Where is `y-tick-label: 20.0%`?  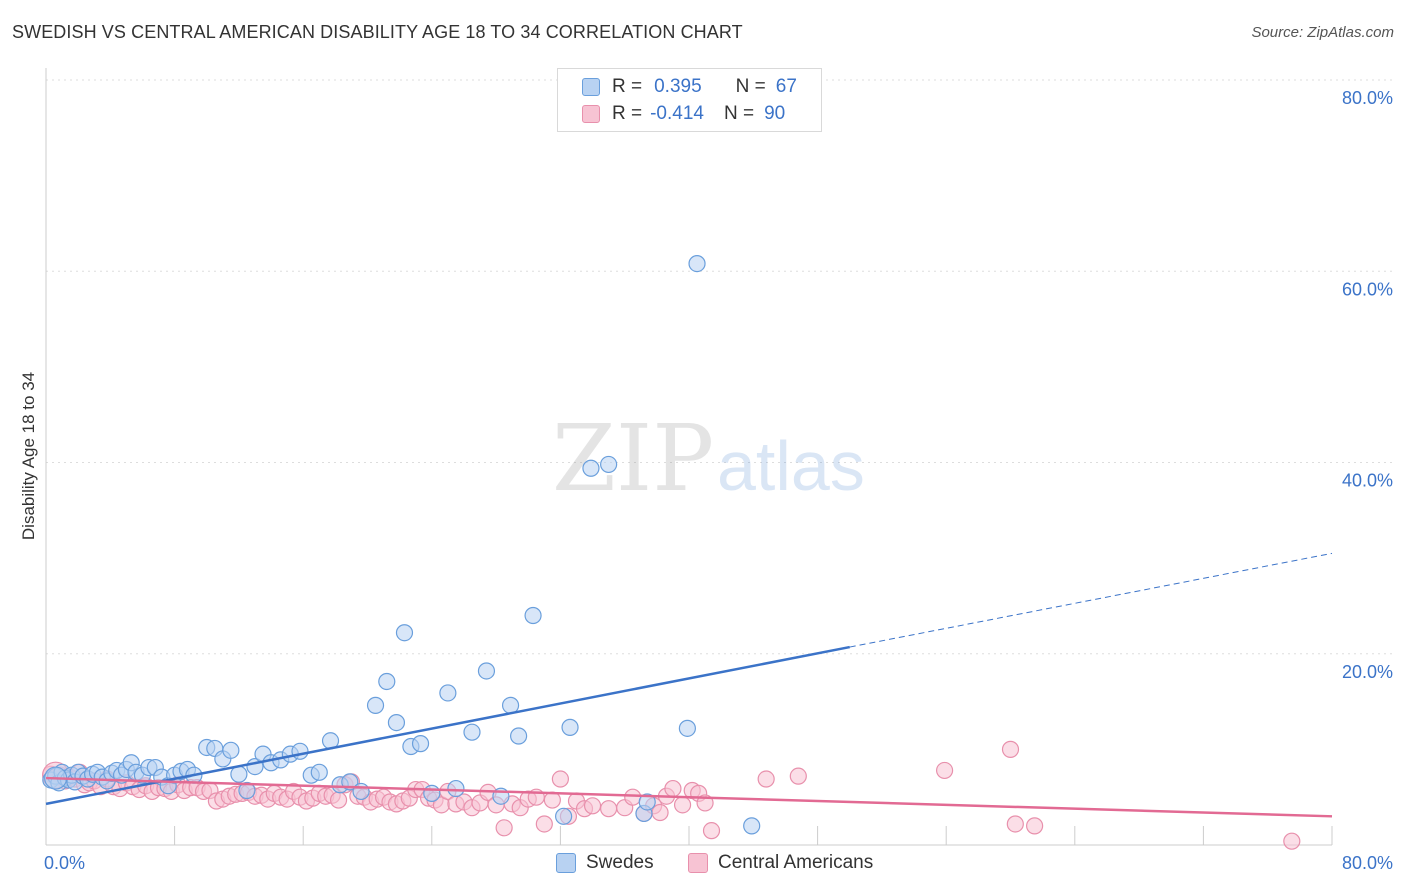
y-tick-label: 20.0% is located at coordinates (1367, 672).